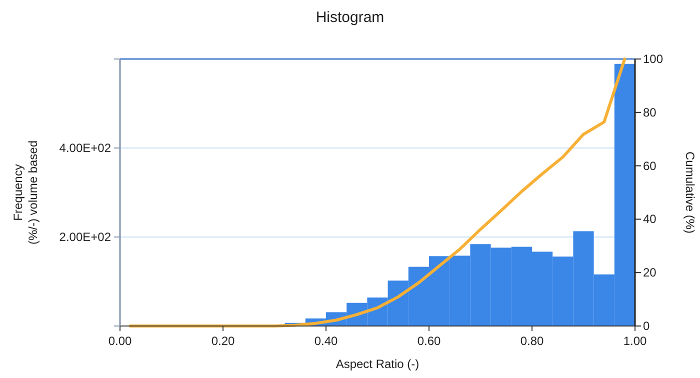 Image resolution: width=700 pixels, height=378 pixels. Describe the element at coordinates (378, 364) in the screenshot. I see `x-axis-title: Aspect Ratio (-)` at that location.